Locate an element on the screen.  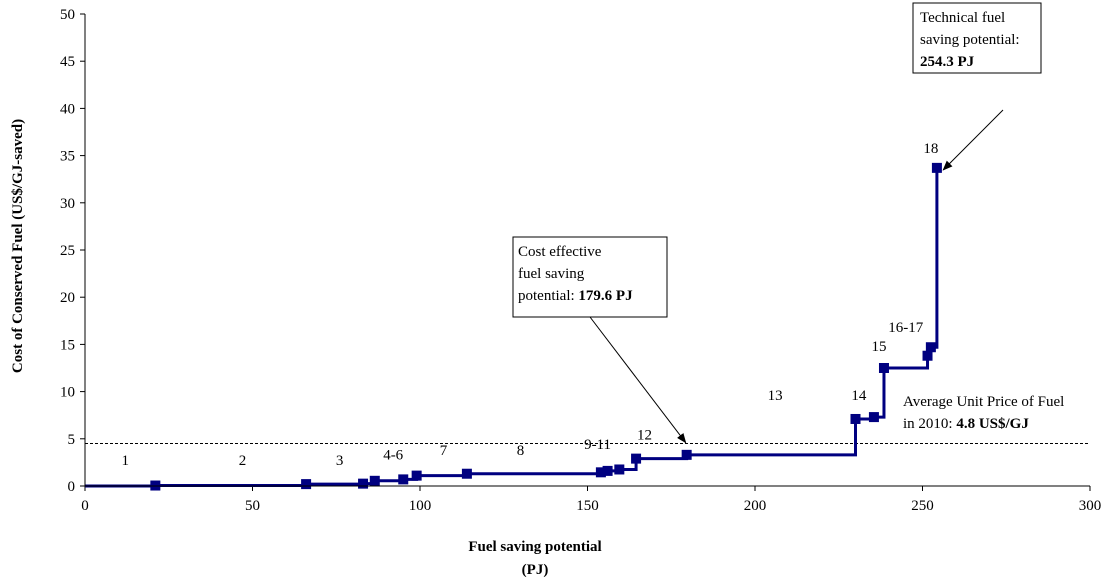
y-tick-label: 5 is located at coordinates (72, 440).